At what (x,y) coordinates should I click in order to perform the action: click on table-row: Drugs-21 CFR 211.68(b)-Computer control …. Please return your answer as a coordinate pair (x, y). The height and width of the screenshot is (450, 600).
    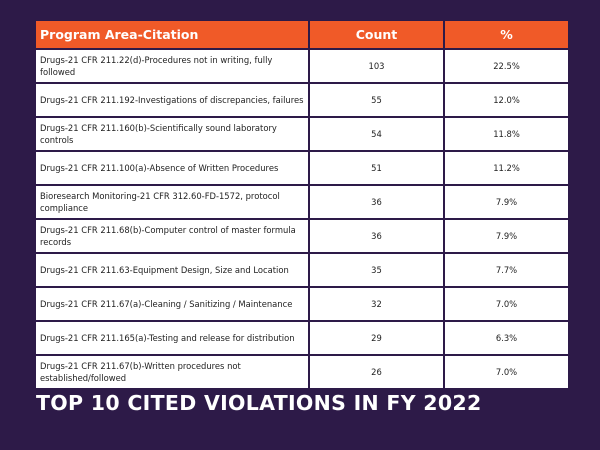
    Looking at the image, I should click on (302, 236).